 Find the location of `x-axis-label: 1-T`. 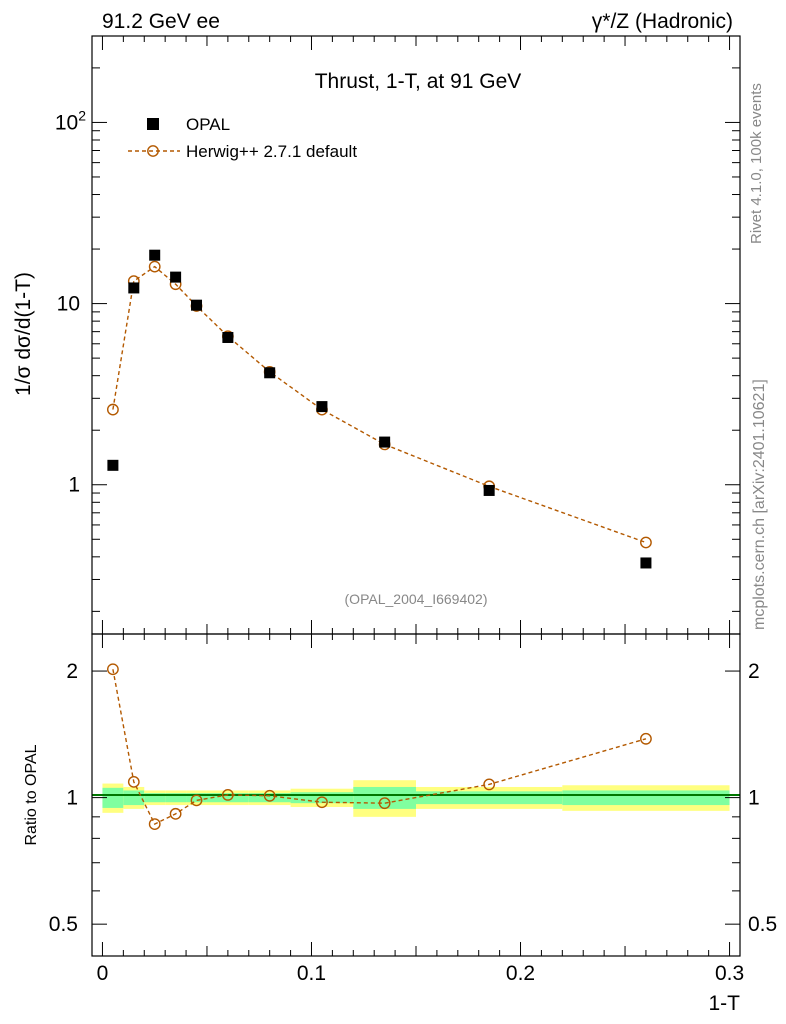

x-axis-label: 1-T is located at coordinates (725, 1003).